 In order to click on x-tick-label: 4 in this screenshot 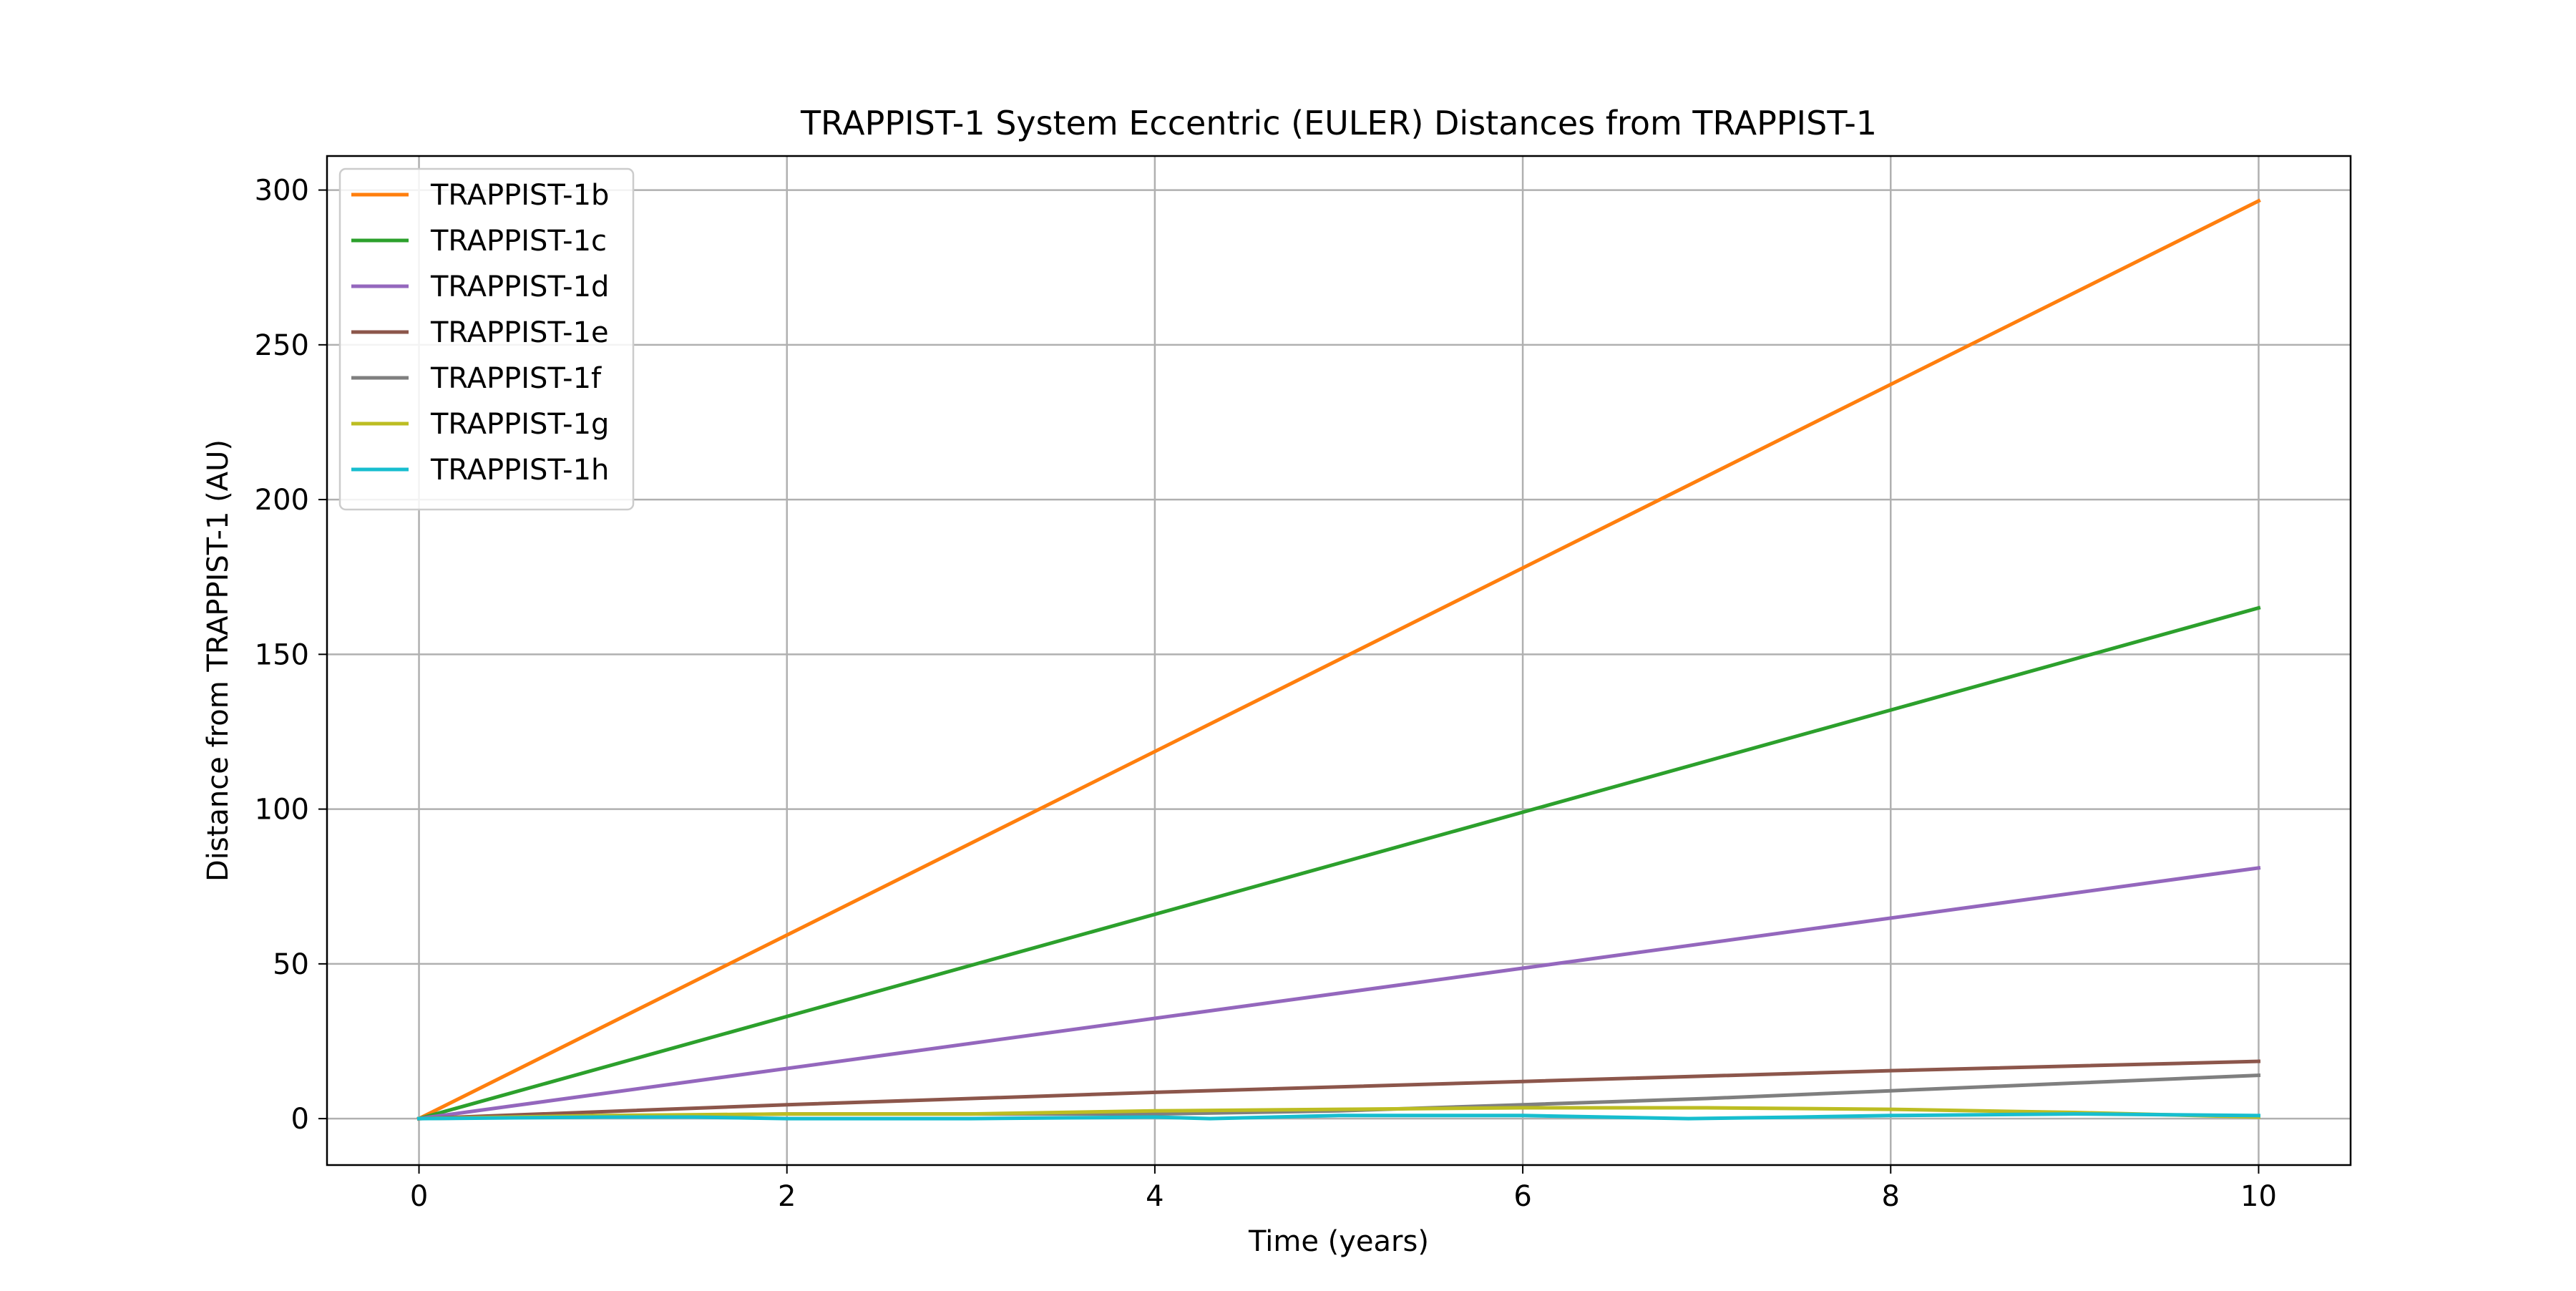, I will do `click(1154, 1196)`.